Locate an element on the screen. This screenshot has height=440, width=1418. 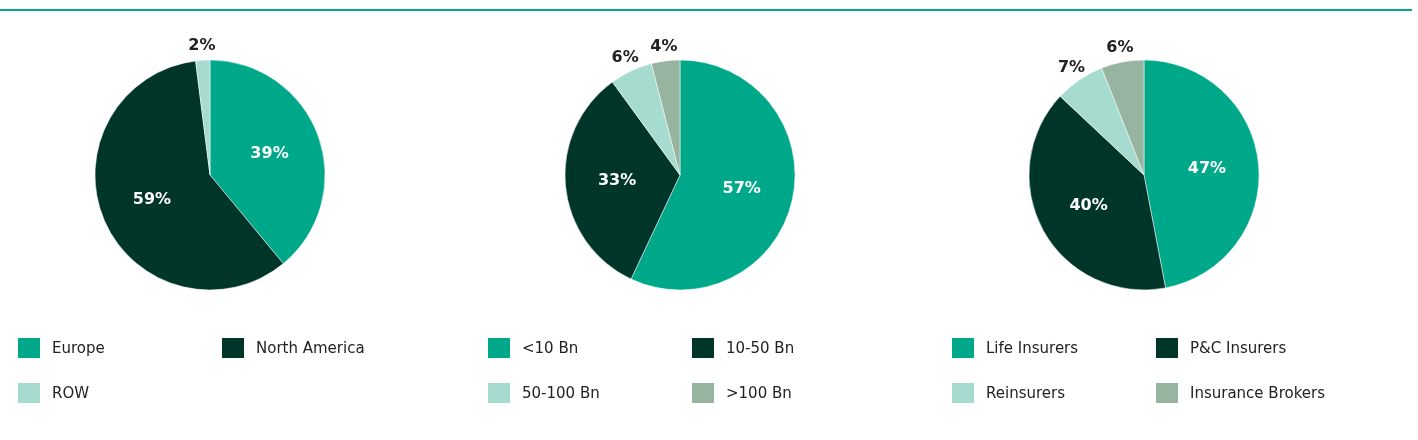
legend-label: Life Insurers is located at coordinates (1032, 347).